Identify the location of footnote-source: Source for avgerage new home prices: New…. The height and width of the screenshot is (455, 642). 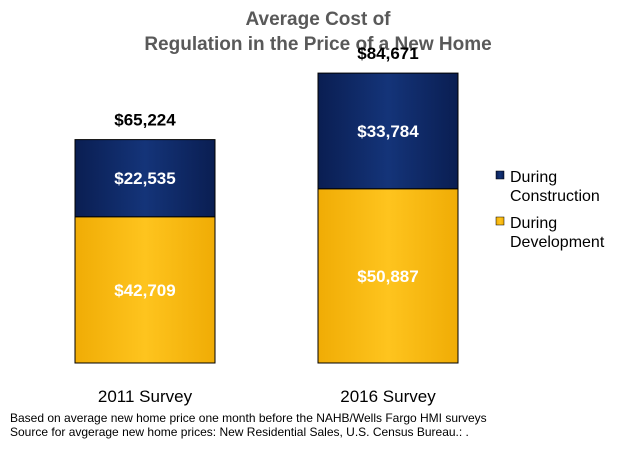
(239, 432).